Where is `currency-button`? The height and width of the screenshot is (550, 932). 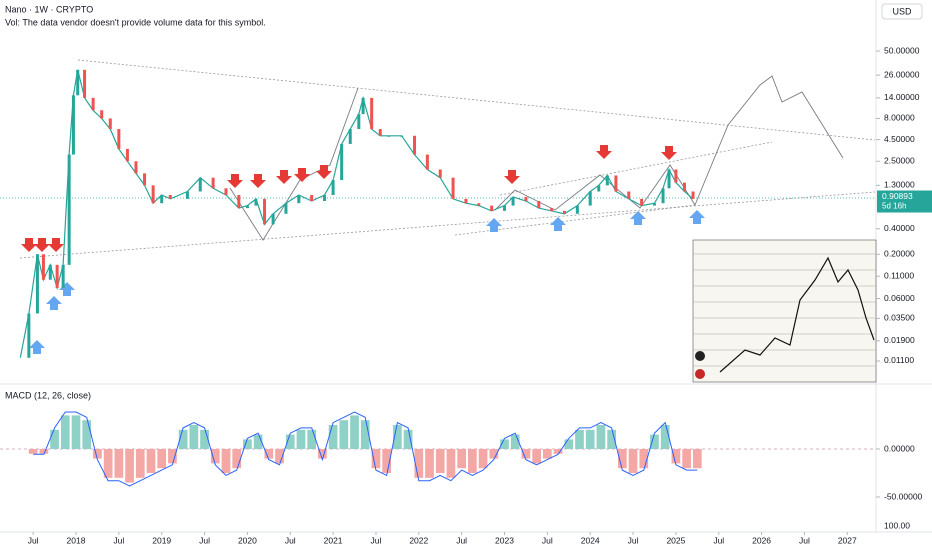 currency-button is located at coordinates (902, 11).